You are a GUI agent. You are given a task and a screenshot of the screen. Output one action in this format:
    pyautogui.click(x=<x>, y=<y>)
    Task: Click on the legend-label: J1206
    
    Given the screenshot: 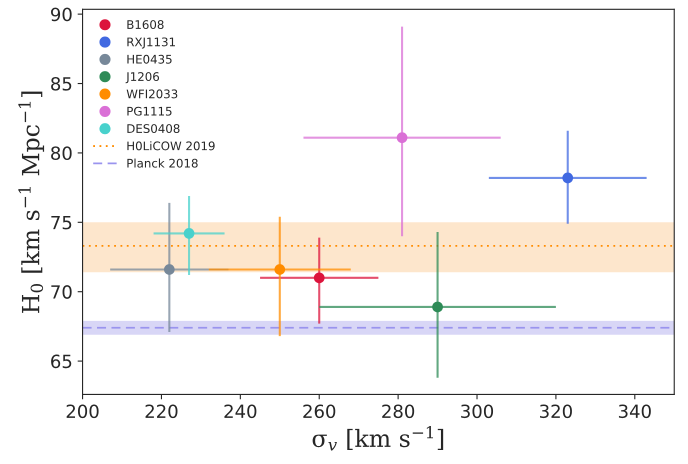 What is the action you would take?
    pyautogui.click(x=143, y=78)
    